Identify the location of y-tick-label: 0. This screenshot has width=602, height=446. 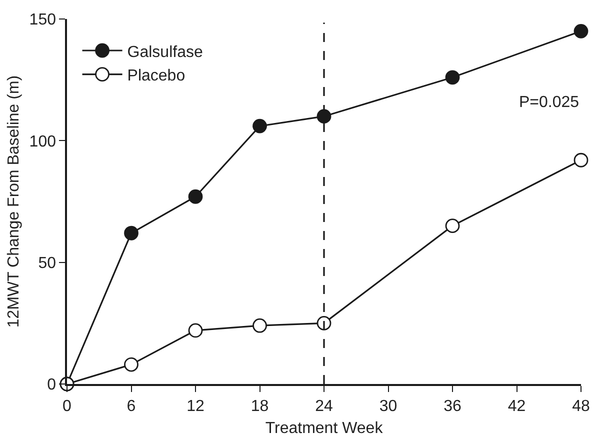
(51, 385).